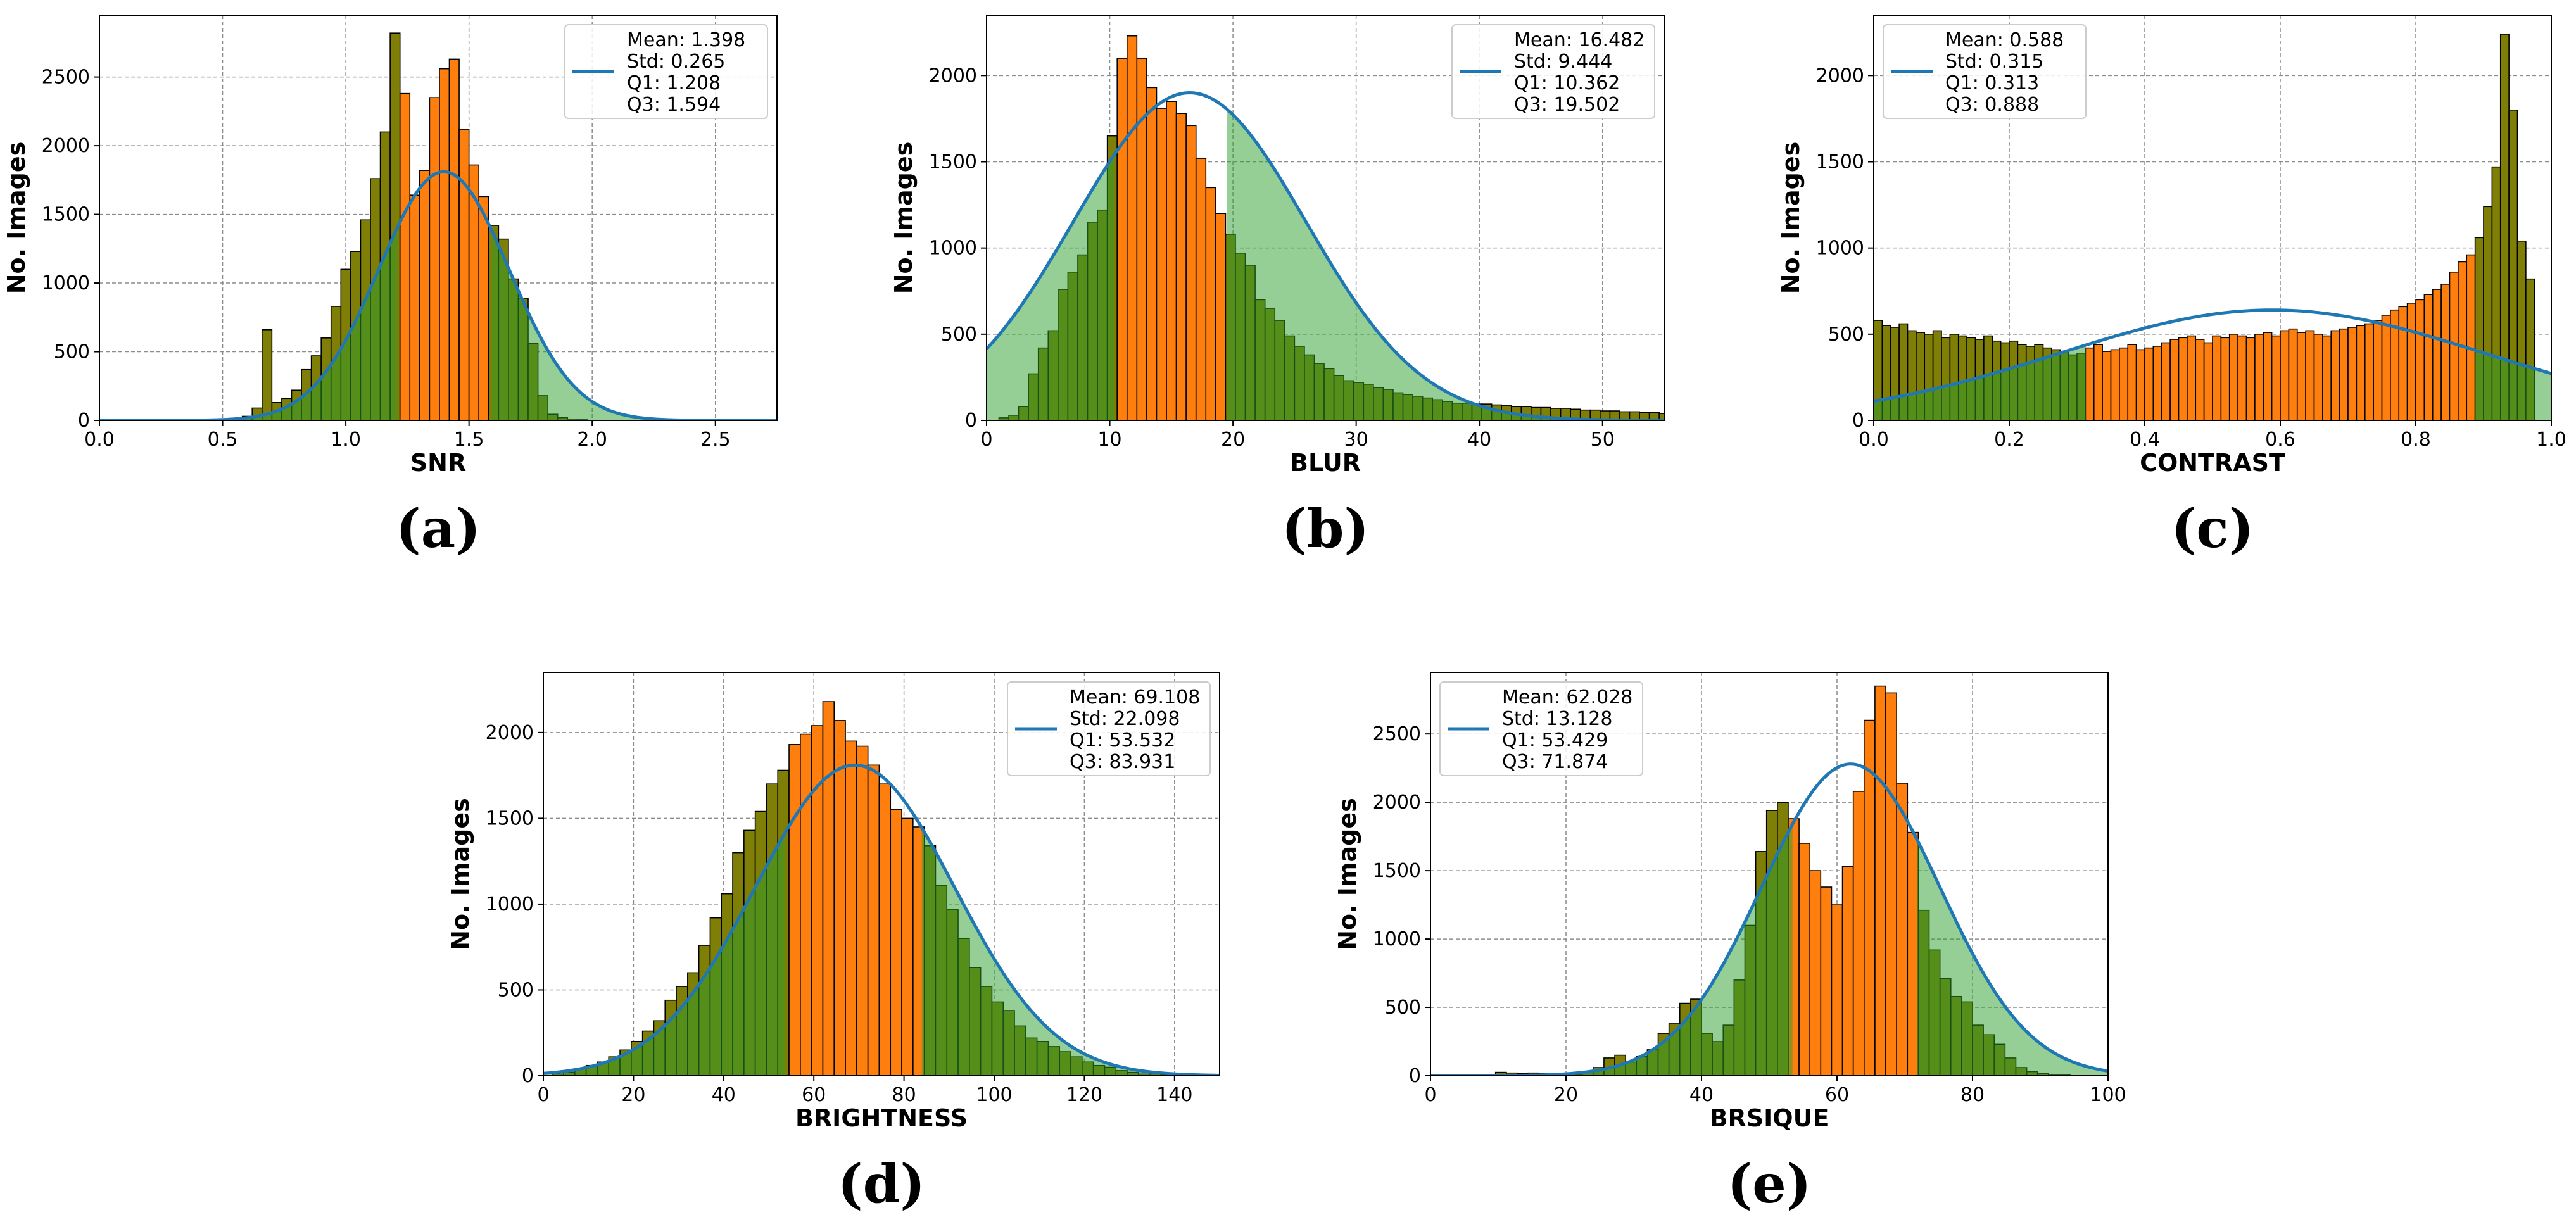 This screenshot has width=2576, height=1222. I want to click on legend-entry: Q3: 0.888, so click(1992, 105).